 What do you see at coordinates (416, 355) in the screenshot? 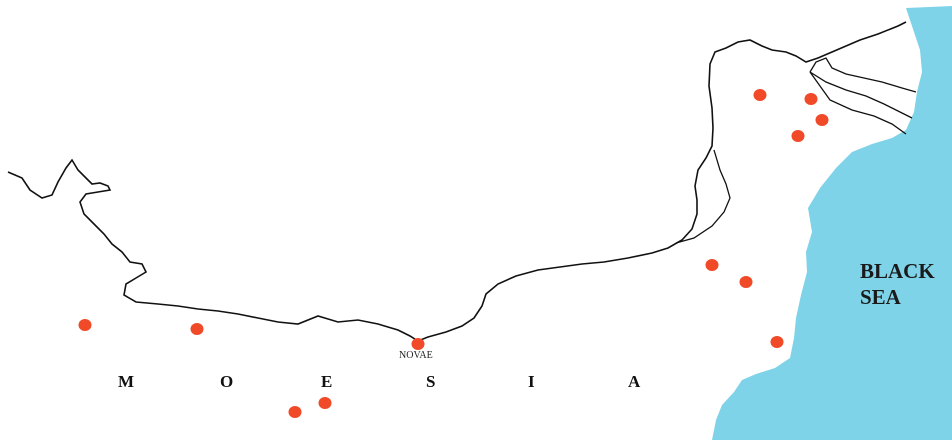
I see `novae-label: NOVAE` at bounding box center [416, 355].